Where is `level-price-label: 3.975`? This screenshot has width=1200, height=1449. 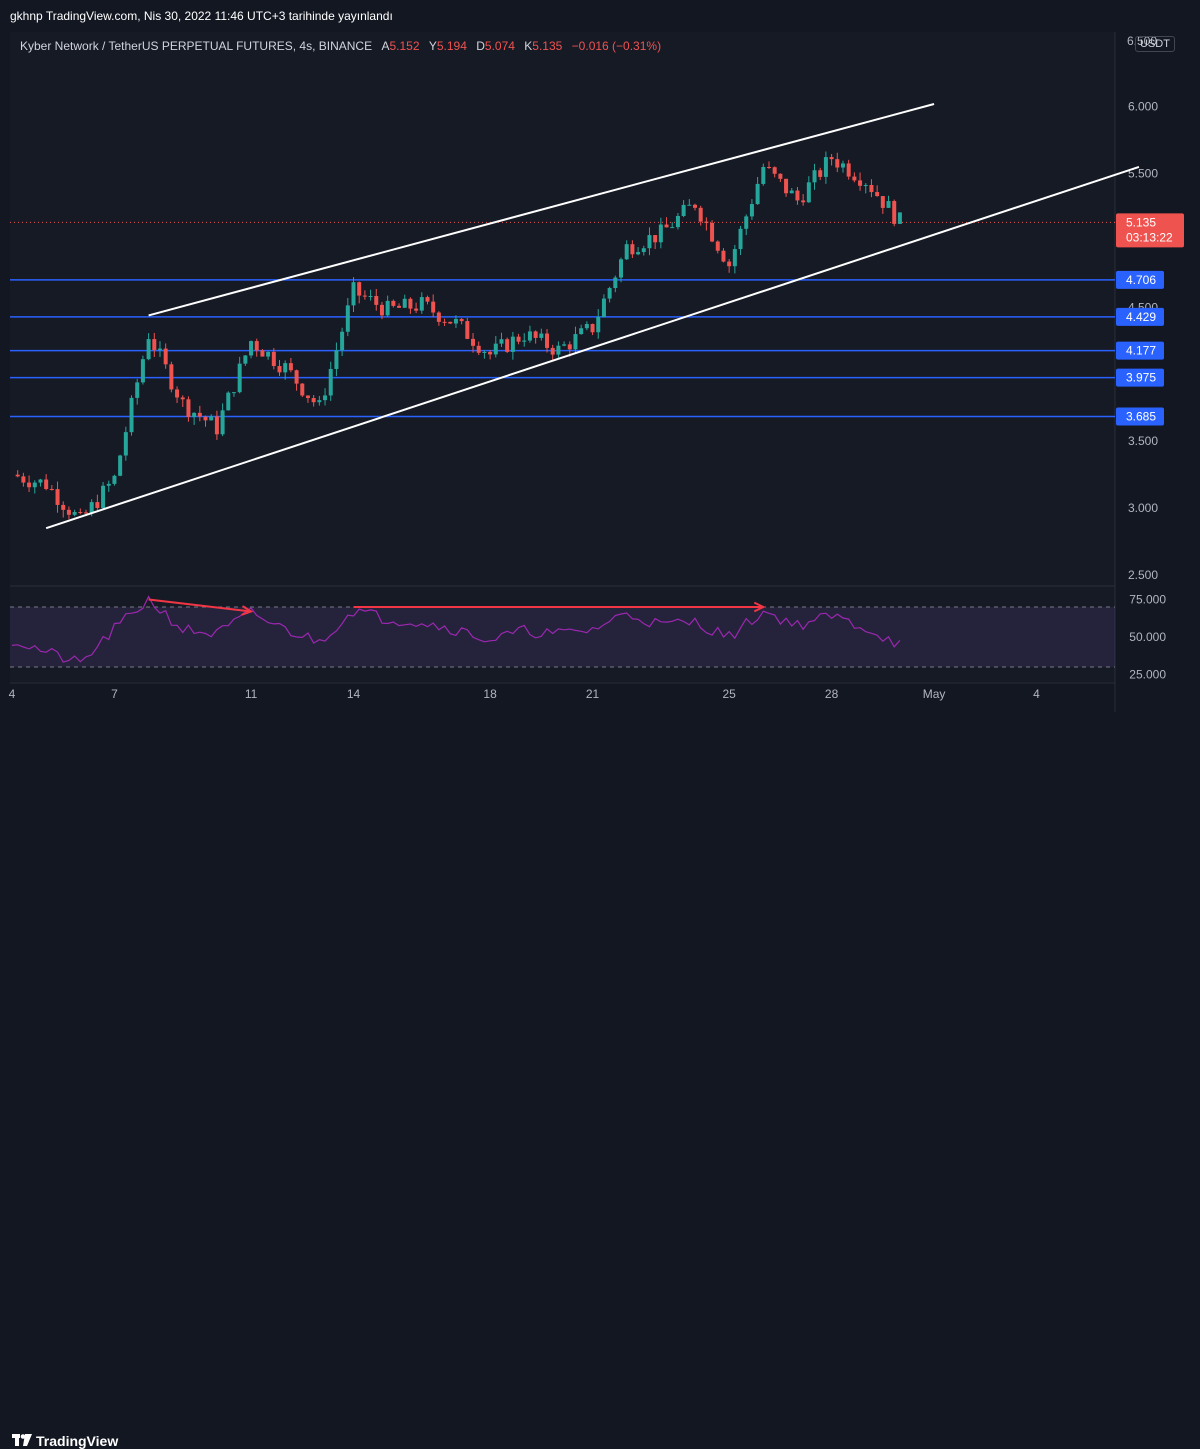 level-price-label: 3.975 is located at coordinates (1141, 378).